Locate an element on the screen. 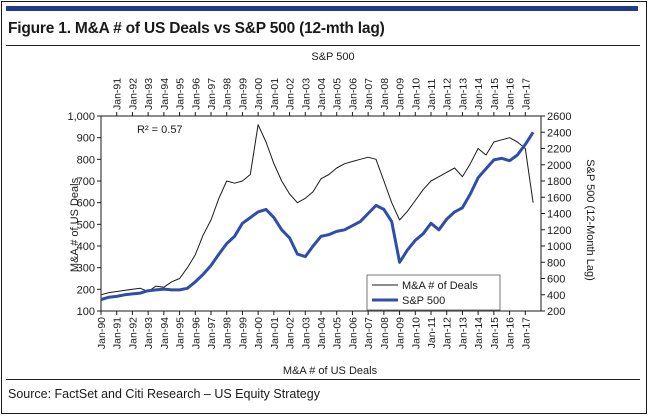 This screenshot has height=417, width=650. x-top-tick-label: Jan-91 is located at coordinates (118, 94).